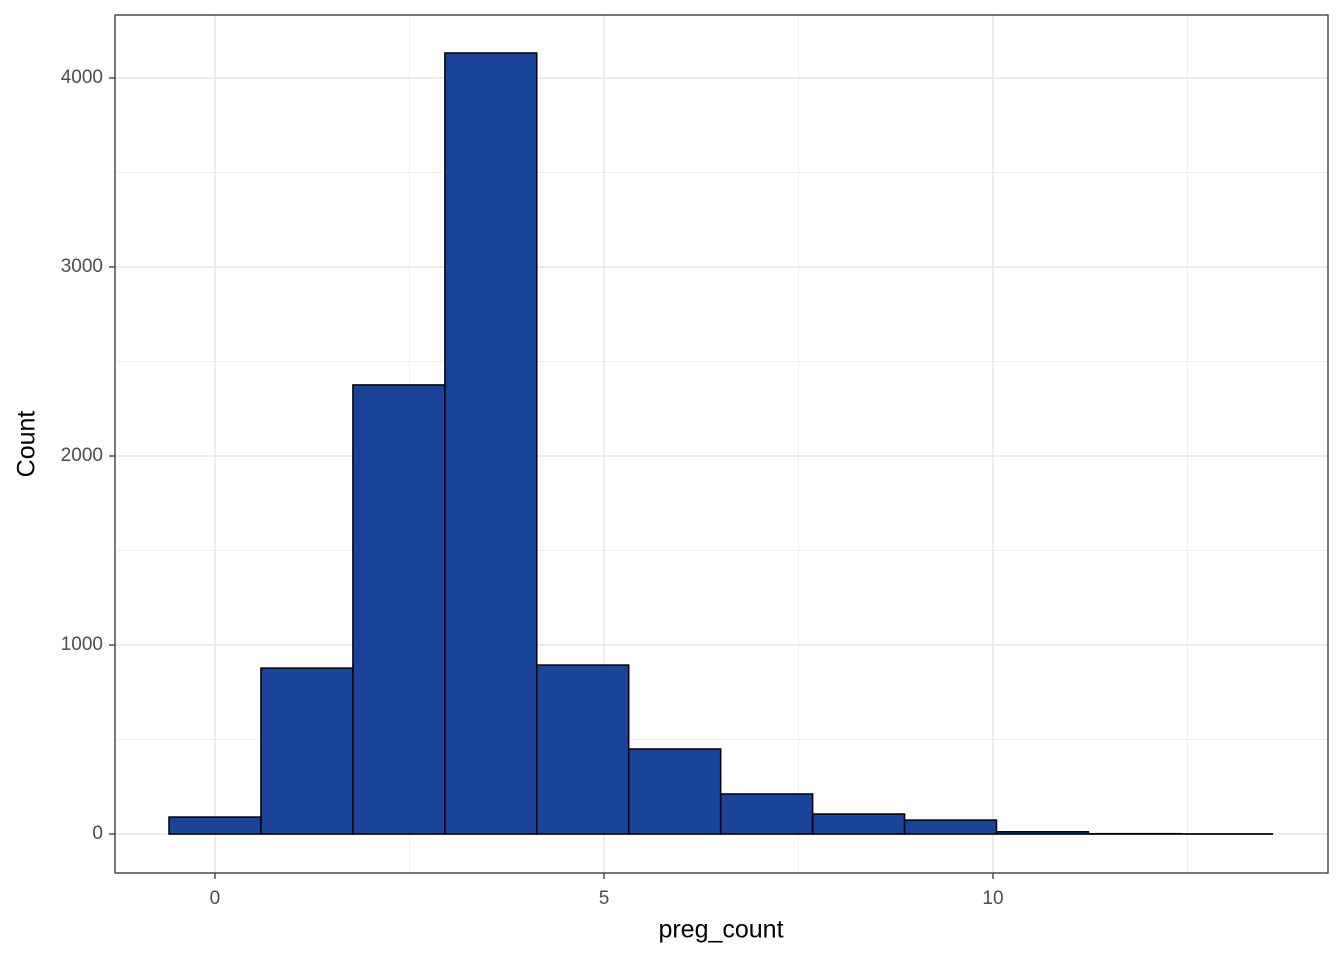 The image size is (1344, 960). I want to click on x-tick-label: 0, so click(215, 898).